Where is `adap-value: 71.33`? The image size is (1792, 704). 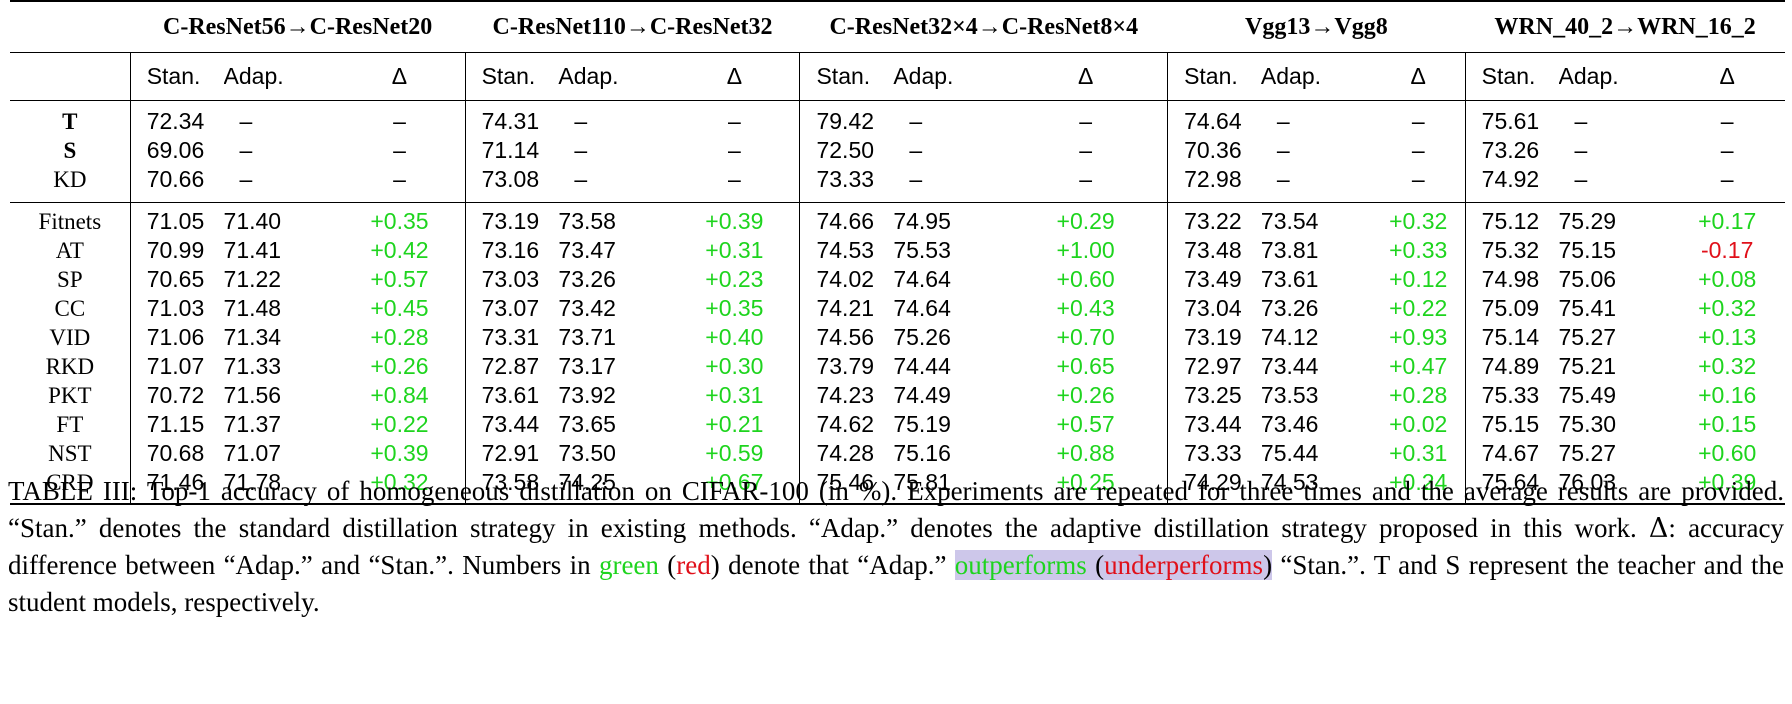 adap-value: 71.33 is located at coordinates (252, 366).